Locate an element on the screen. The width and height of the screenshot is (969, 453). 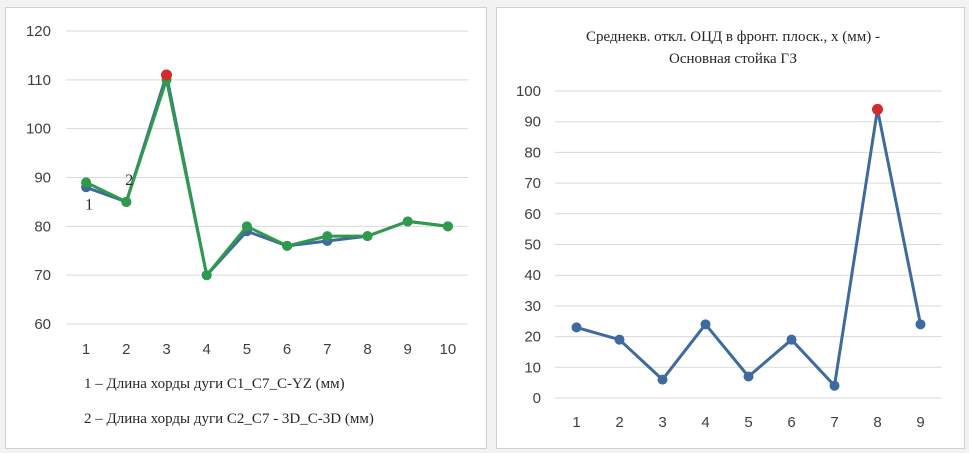
series-annotation: 1 is located at coordinates (89, 204).